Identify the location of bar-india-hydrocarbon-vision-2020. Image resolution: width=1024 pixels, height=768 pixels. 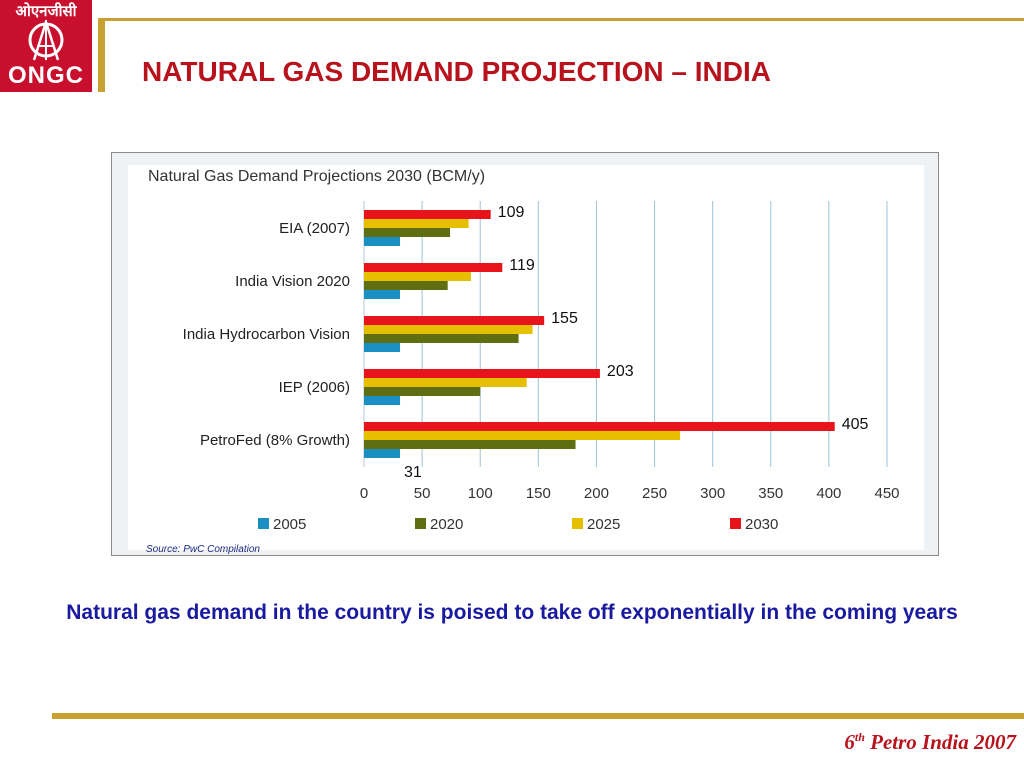
(441, 338).